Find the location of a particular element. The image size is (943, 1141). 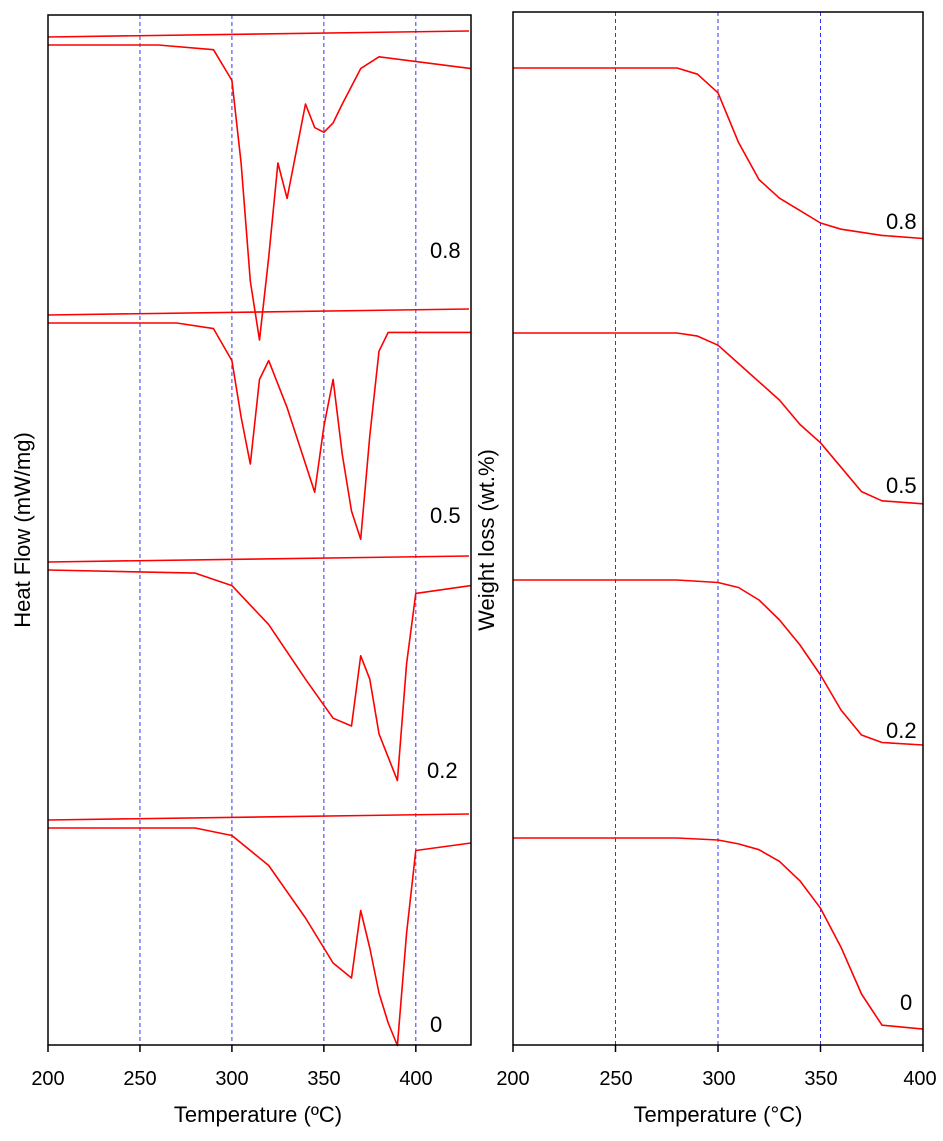

heatflow-x-tick-label: 250 is located at coordinates (139, 1079).